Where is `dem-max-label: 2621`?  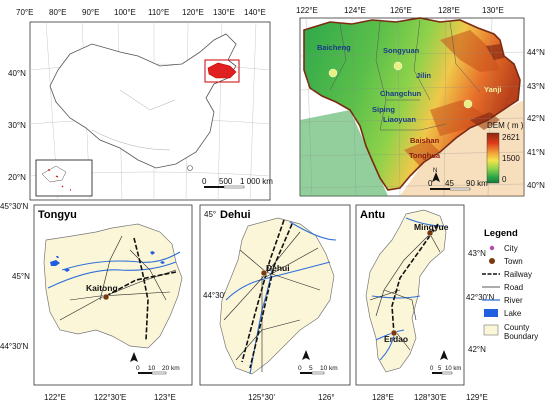 dem-max-label: 2621 is located at coordinates (511, 137).